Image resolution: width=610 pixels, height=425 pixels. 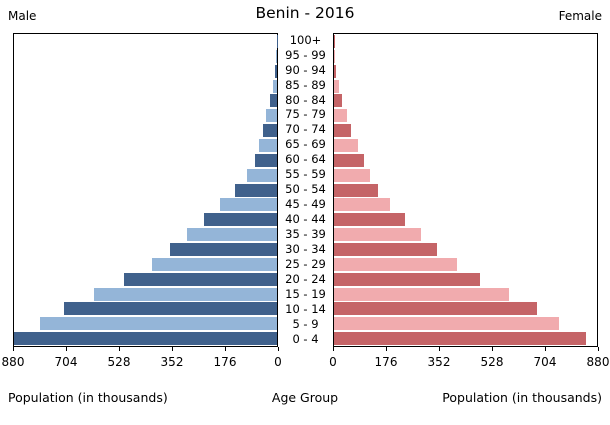 I want to click on age-group-label: 55 - 59, so click(x=305, y=174).